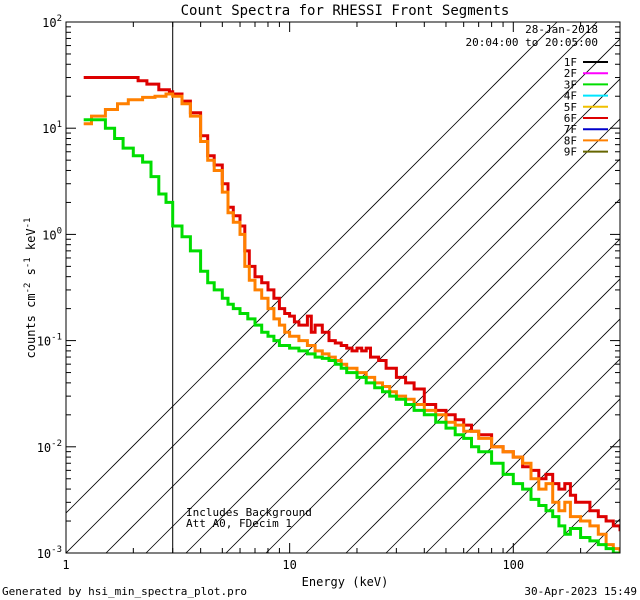 This screenshot has width=640, height=600. I want to click on footer-generated: Generated by hsi_min_spectra_plot.pro, so click(124, 591).